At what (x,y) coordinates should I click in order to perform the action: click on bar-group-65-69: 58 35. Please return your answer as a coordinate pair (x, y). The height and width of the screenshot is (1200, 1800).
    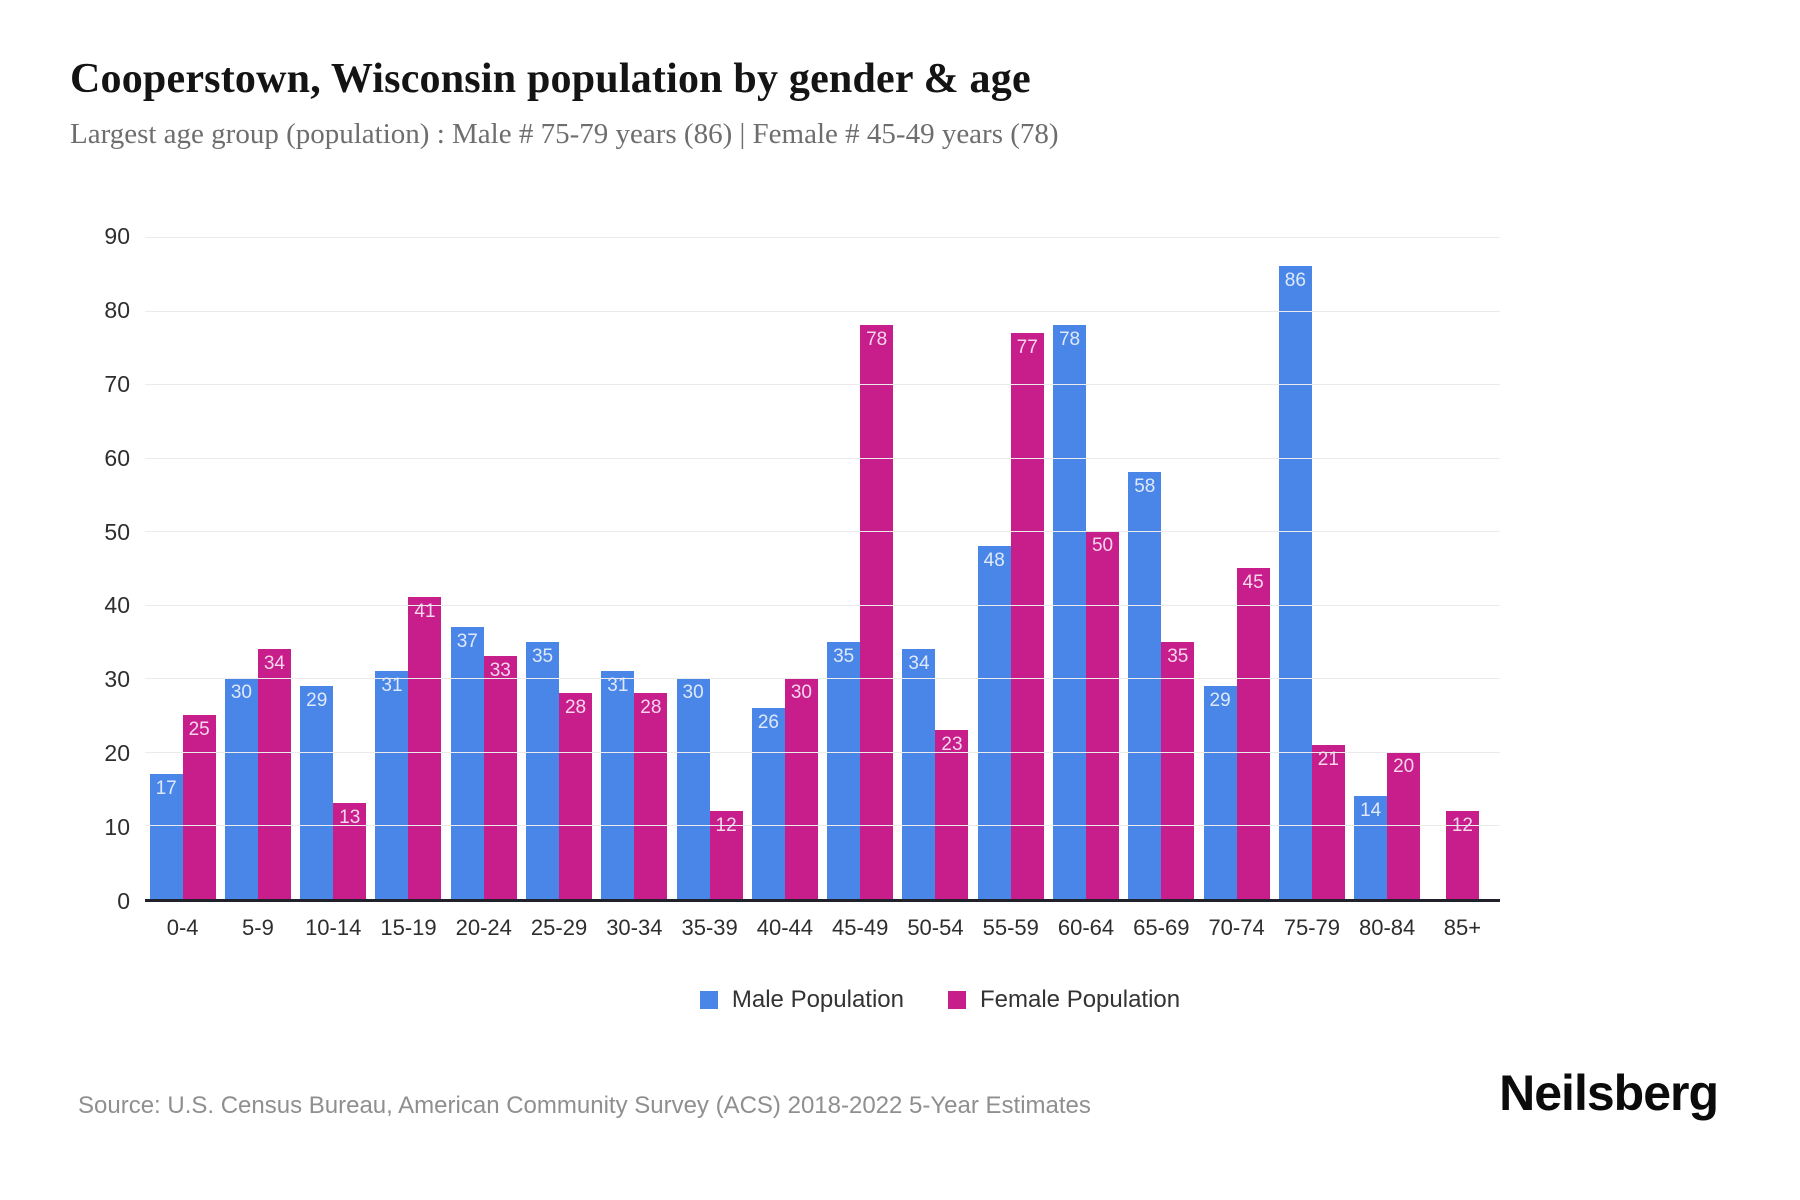
    Looking at the image, I should click on (1161, 568).